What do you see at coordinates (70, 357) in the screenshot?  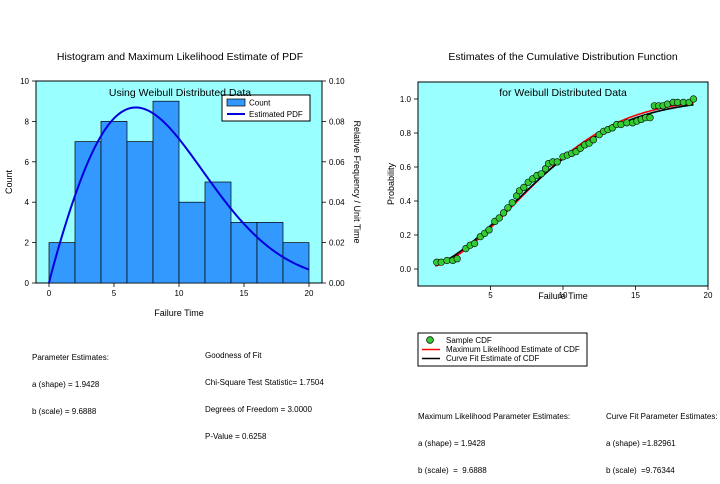 I see `parameter-estimates-heading: Parameter Estimates:` at bounding box center [70, 357].